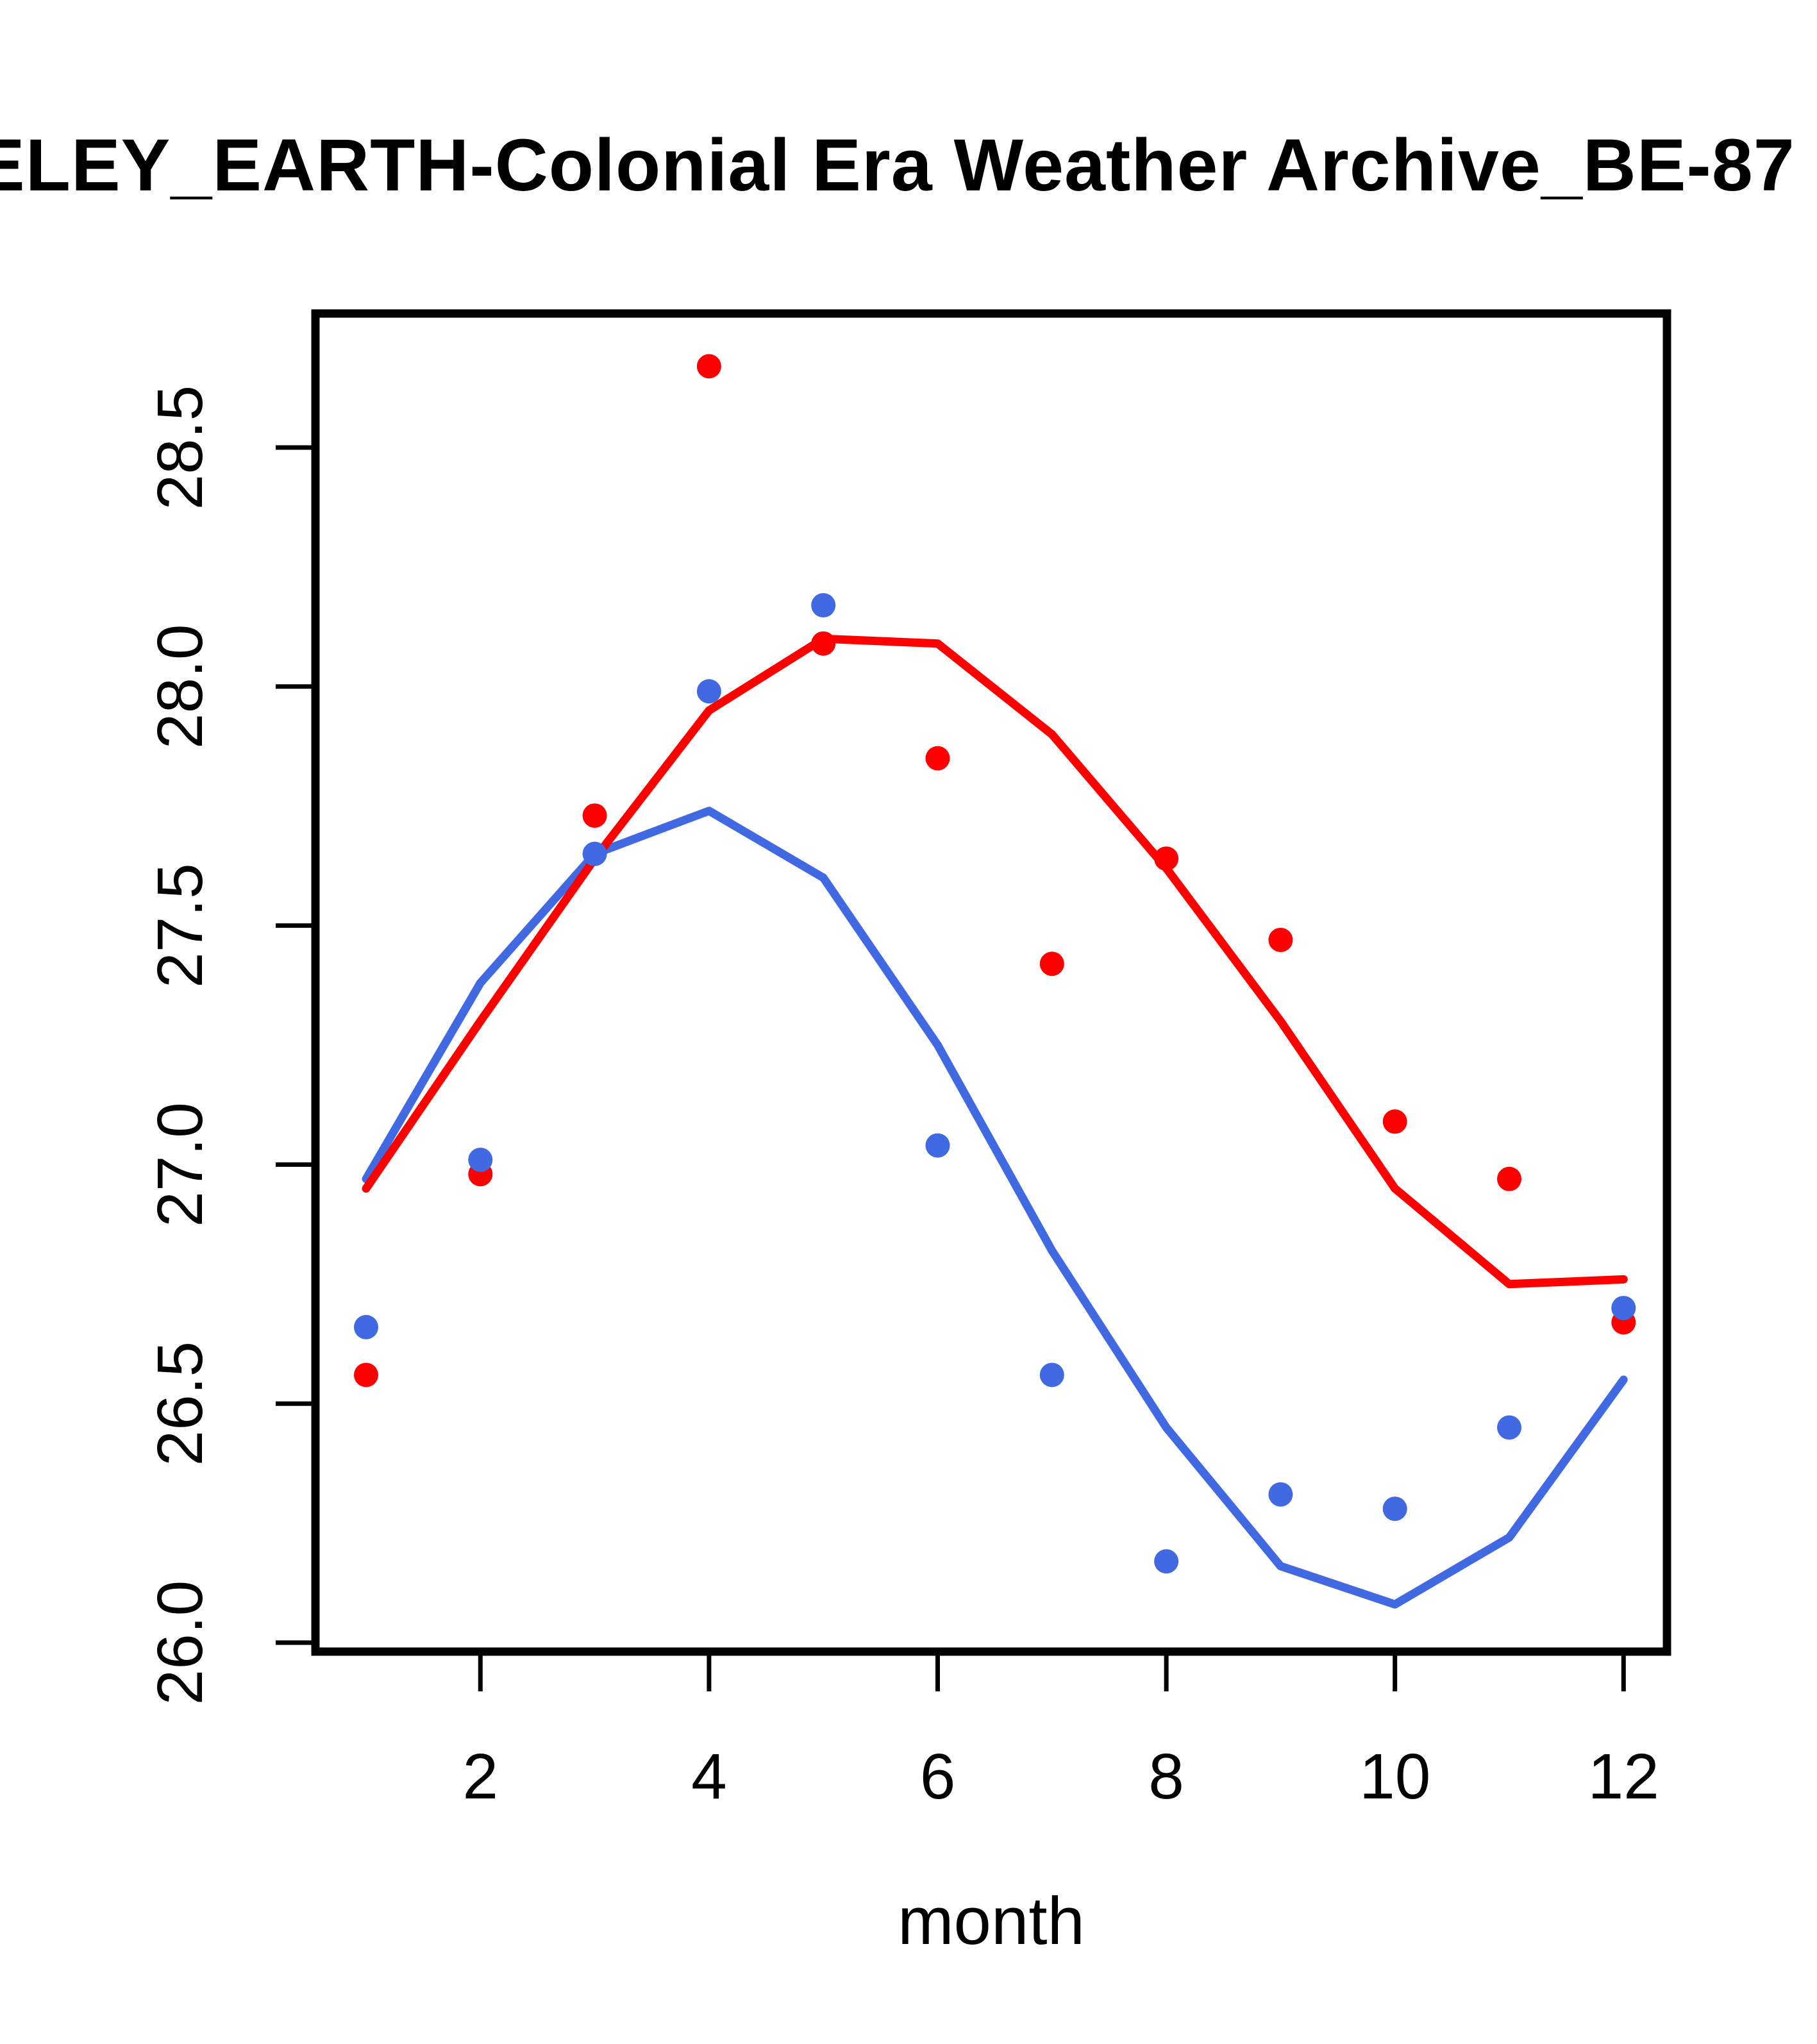  Describe the element at coordinates (180, 1164) in the screenshot. I see `y-tick-label: 27.0` at that location.